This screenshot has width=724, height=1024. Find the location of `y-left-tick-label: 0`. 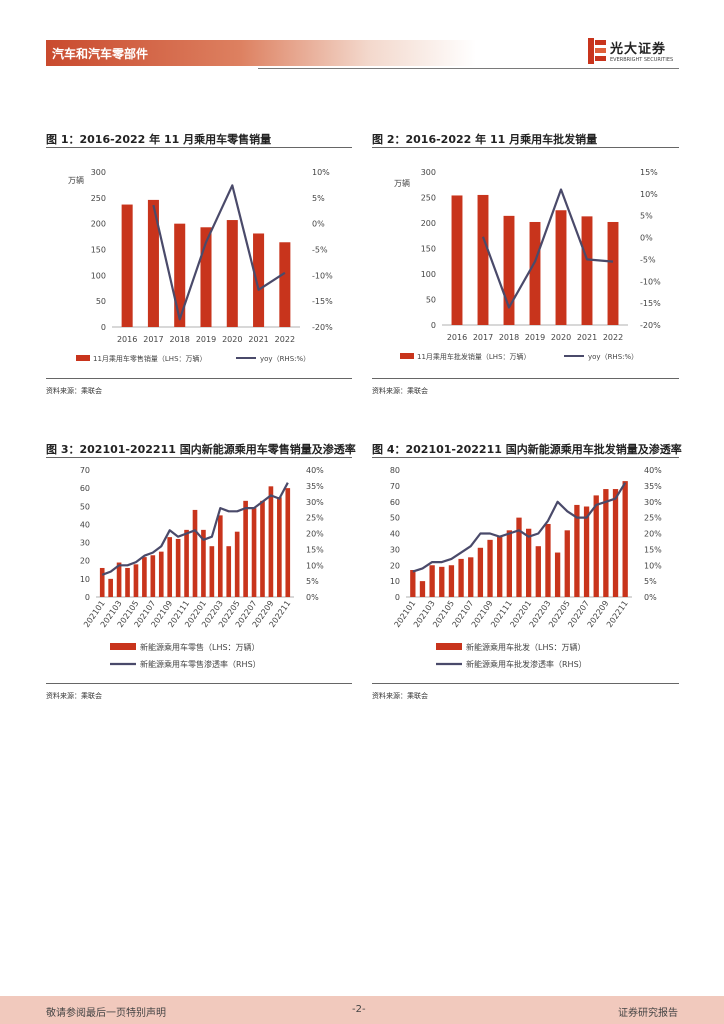

y-left-tick-label: 0 is located at coordinates (433, 325).